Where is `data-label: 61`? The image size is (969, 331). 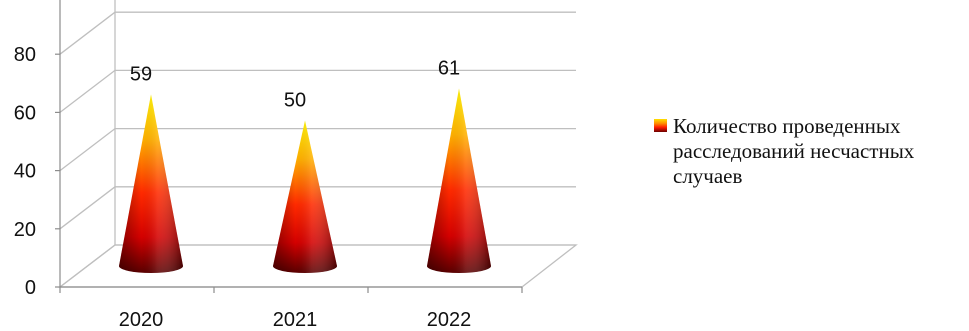
data-label: 61 is located at coordinates (449, 68).